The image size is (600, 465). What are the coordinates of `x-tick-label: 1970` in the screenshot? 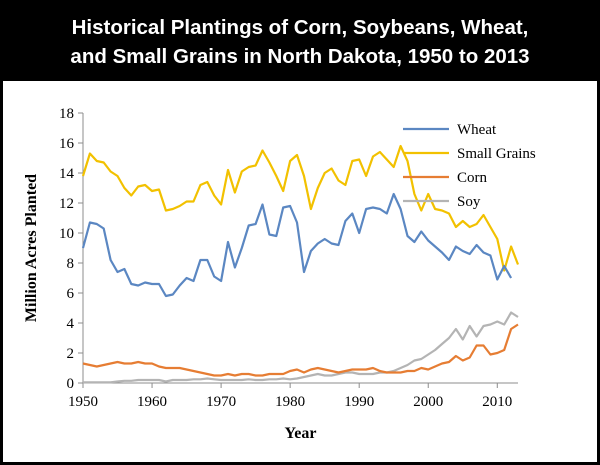 It's located at (221, 402).